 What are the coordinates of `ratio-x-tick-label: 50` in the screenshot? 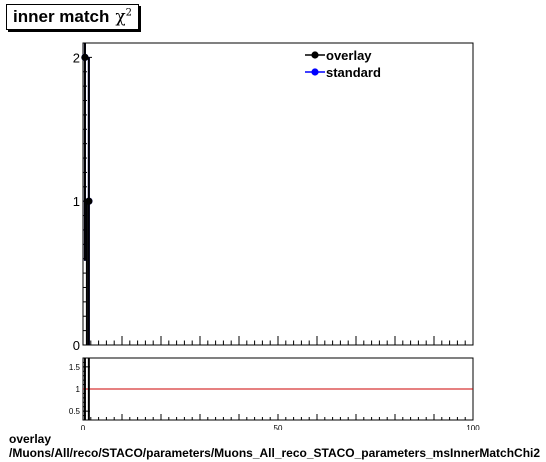 It's located at (278, 427).